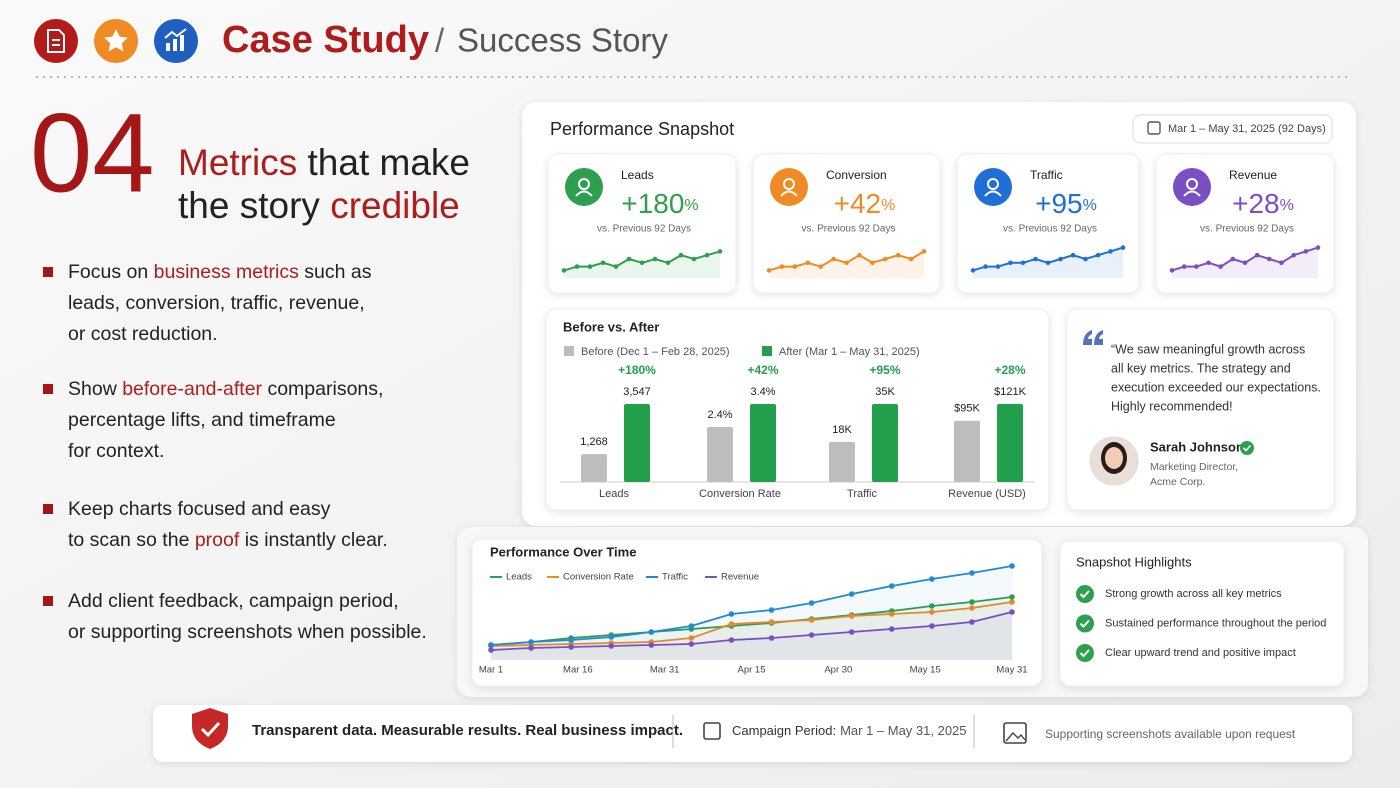 The width and height of the screenshot is (1400, 788). I want to click on kpi-change: +42%, so click(865, 203).